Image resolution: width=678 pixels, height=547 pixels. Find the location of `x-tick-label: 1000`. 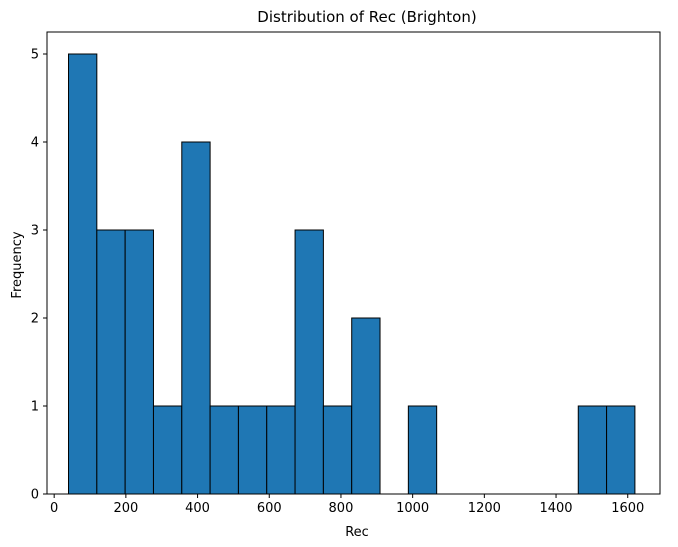

x-tick-label: 1000 is located at coordinates (412, 508).